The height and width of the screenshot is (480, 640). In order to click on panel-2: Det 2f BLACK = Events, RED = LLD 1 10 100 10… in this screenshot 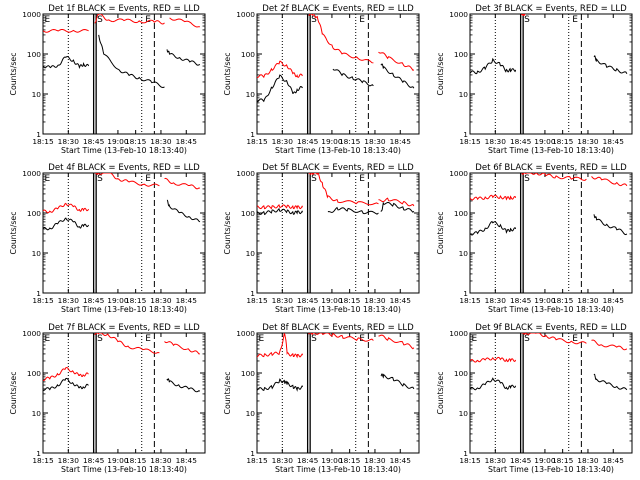, I will do `click(321, 79)`.